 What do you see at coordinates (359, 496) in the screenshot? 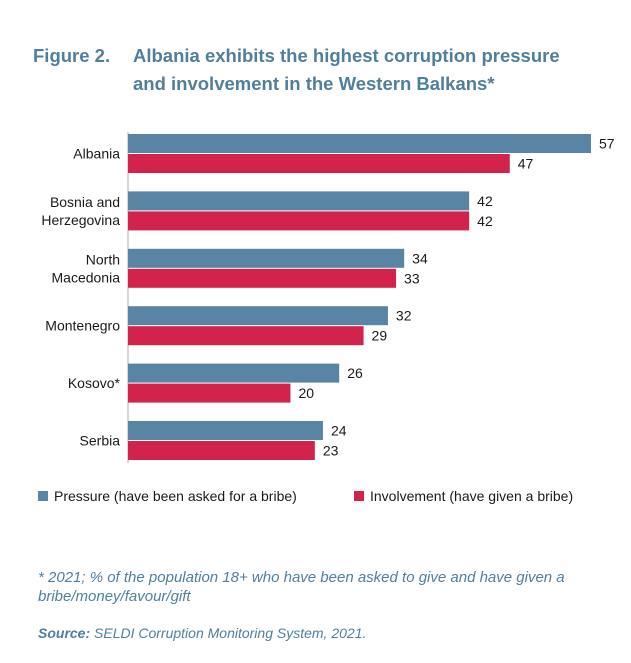
I see `legend-swatch-involvement` at bounding box center [359, 496].